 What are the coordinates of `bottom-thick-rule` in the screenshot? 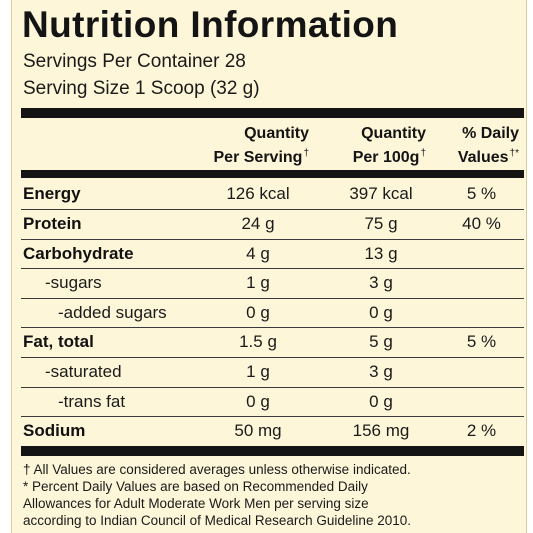 It's located at (272, 451).